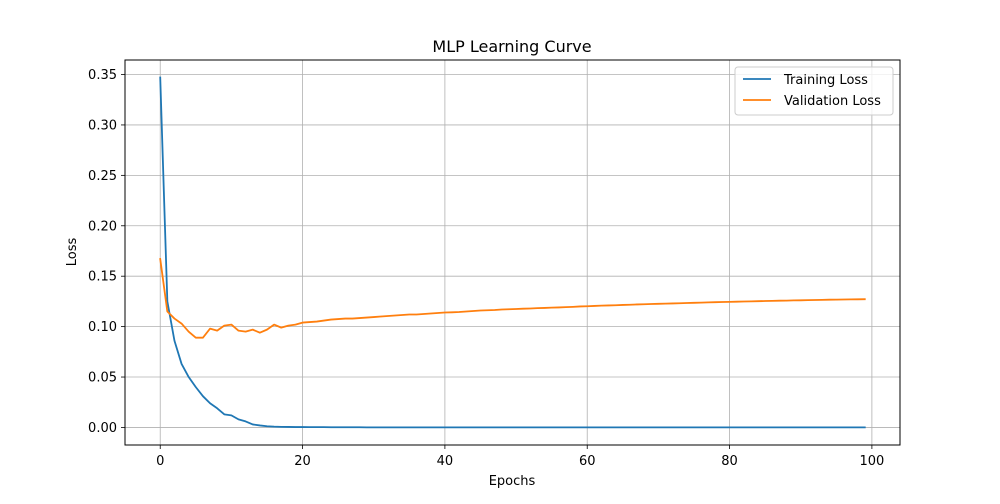 This screenshot has width=1000, height=504. I want to click on y-tick-label: 0.10, so click(102, 327).